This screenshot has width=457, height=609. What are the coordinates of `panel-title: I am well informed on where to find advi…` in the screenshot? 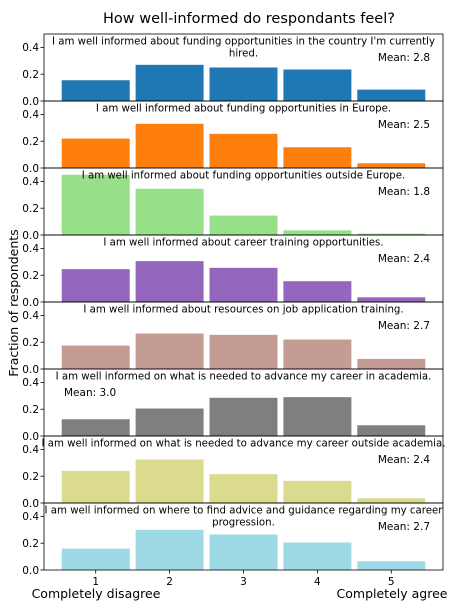 It's located at (244, 511).